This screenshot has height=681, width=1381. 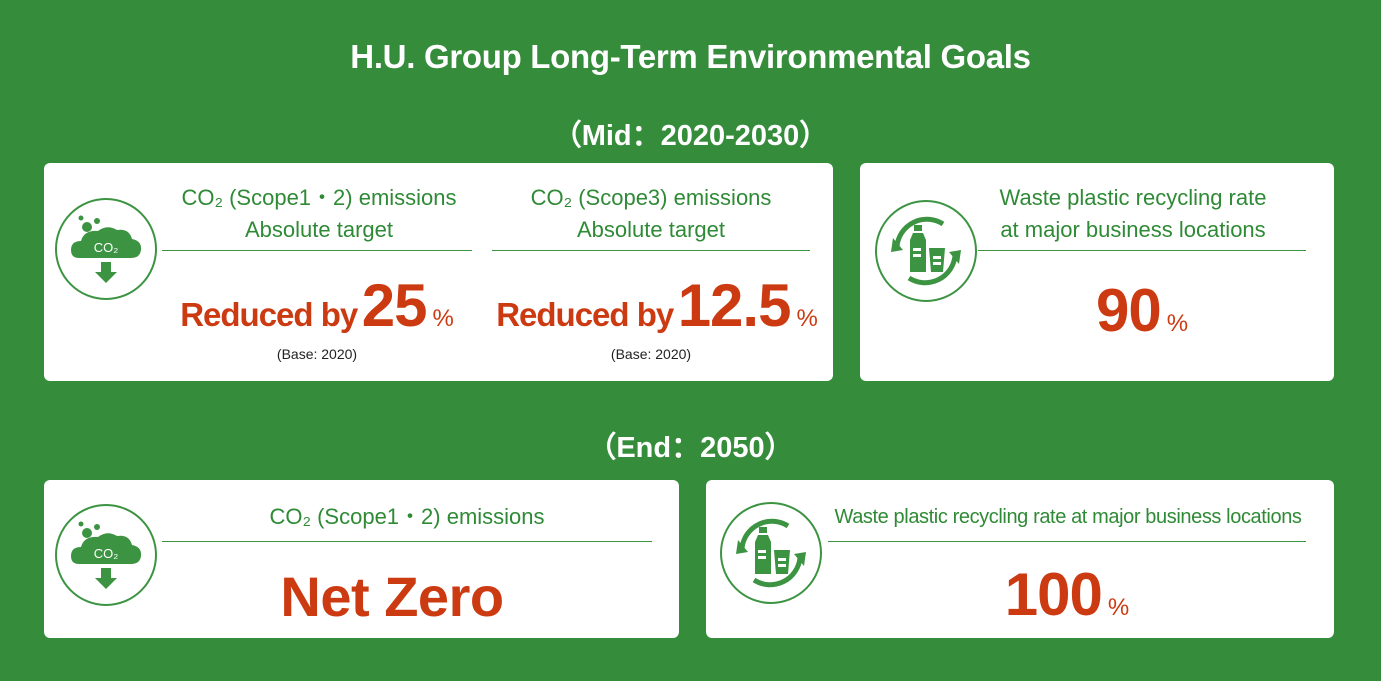 I want to click on scope12-title-line2: Absolute target, so click(x=319, y=229).